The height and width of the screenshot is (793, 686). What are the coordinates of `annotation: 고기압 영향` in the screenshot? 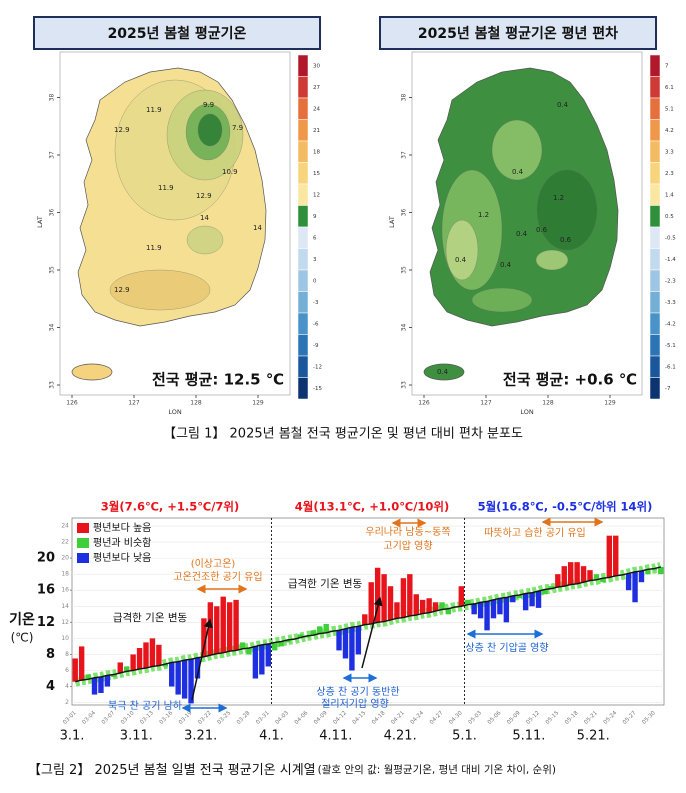 It's located at (407, 545).